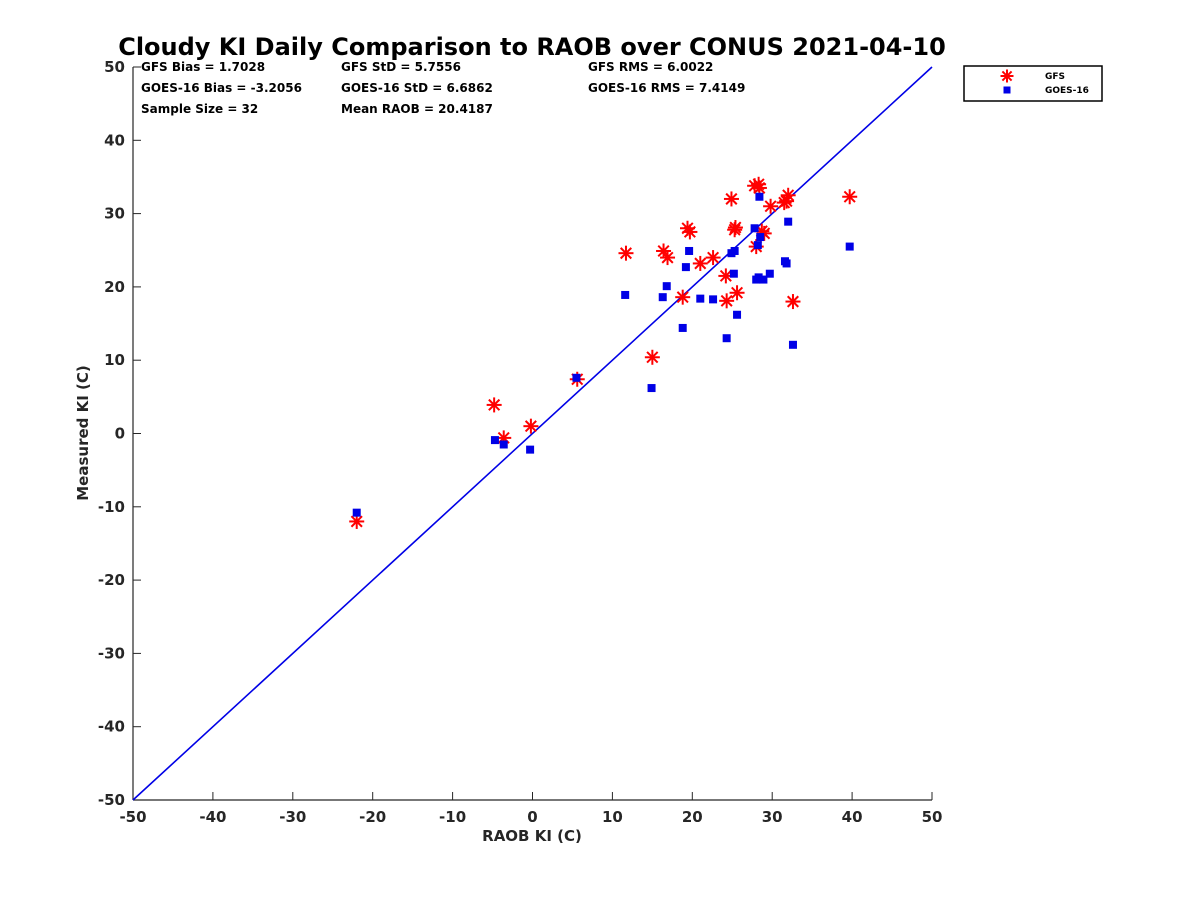  What do you see at coordinates (1067, 91) in the screenshot?
I see `legend-label-goes-16: GOES-16` at bounding box center [1067, 91].